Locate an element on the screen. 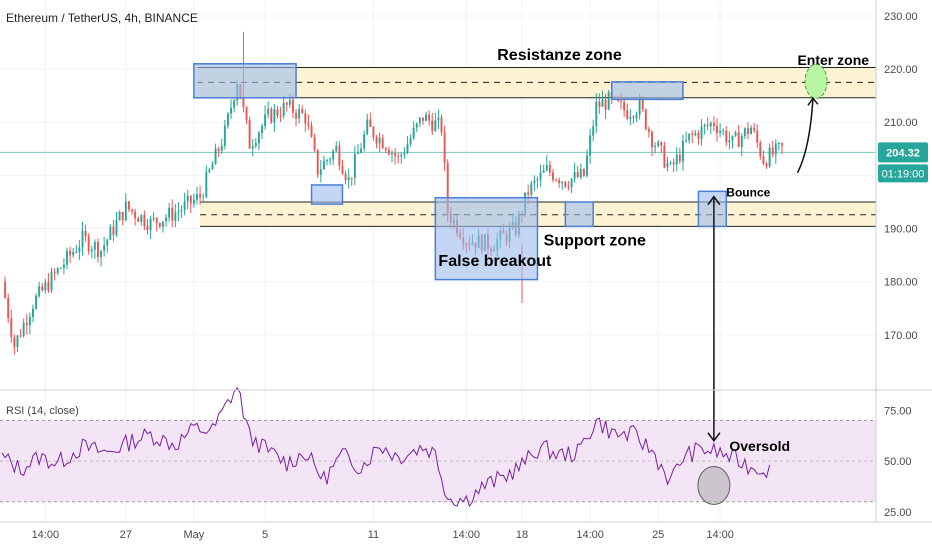 The width and height of the screenshot is (932, 550). support-zone-label: Support zone is located at coordinates (595, 241).